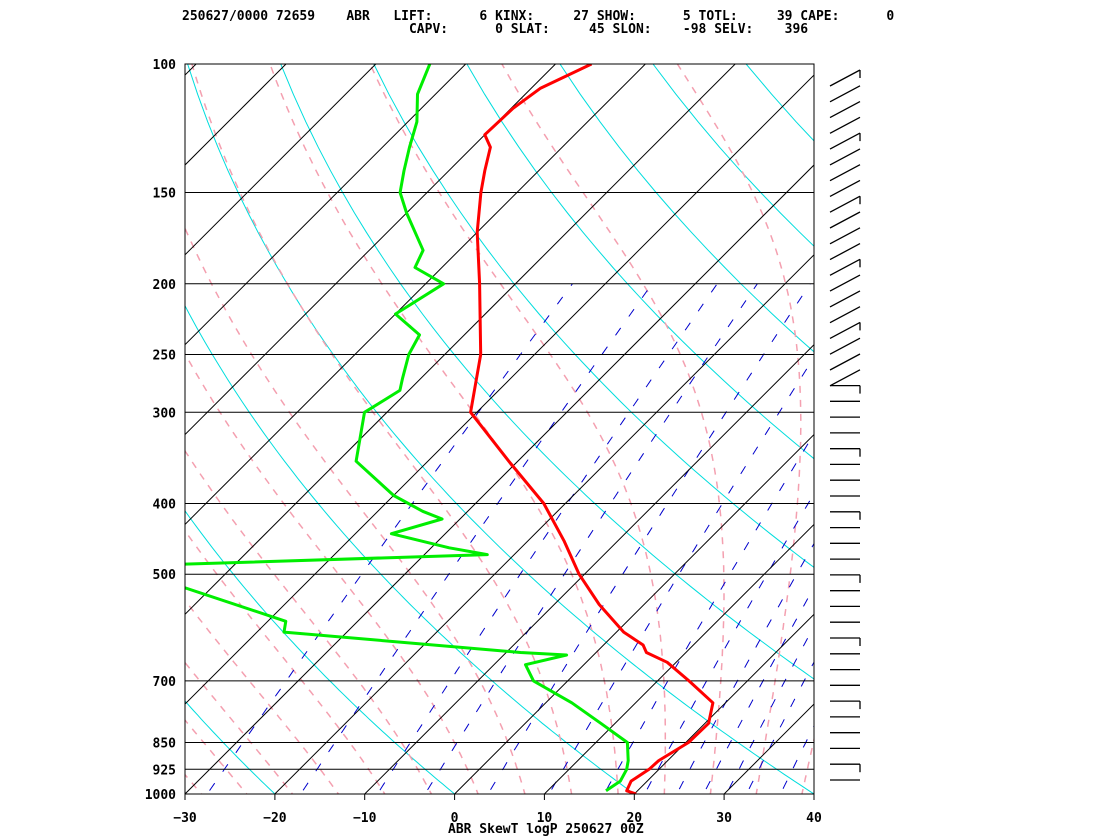 This screenshot has width=1120, height=840. What do you see at coordinates (724, 818) in the screenshot?
I see `temperature-tick-label: 30` at bounding box center [724, 818].